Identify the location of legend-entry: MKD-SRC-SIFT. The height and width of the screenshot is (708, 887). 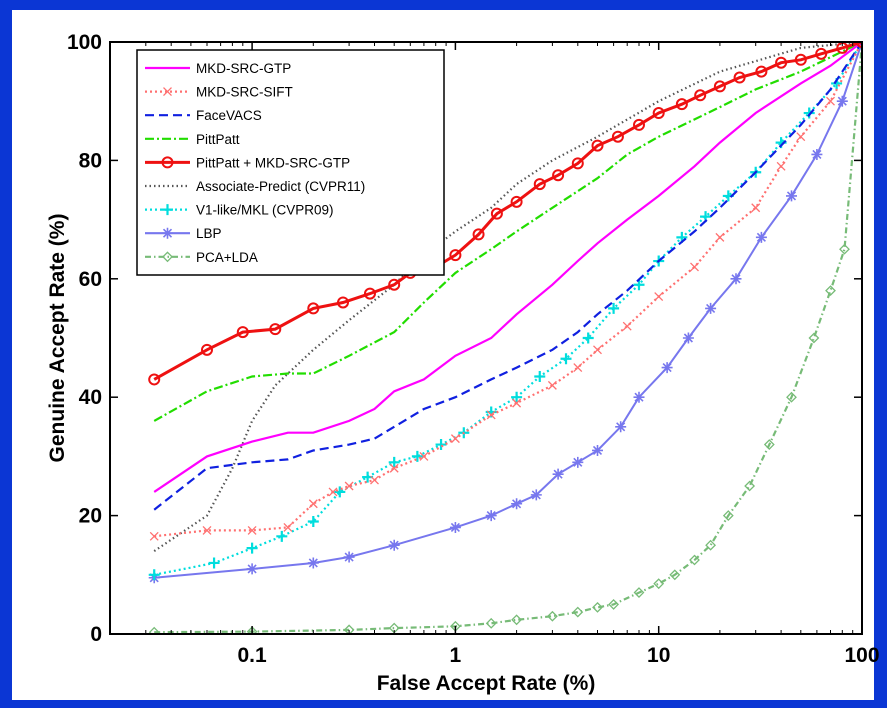
(219, 92).